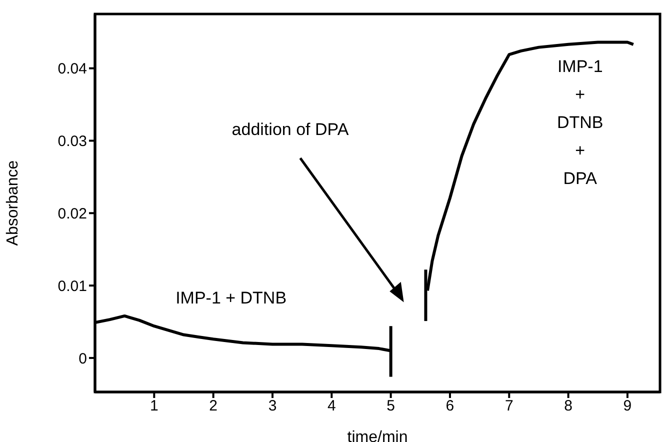  What do you see at coordinates (82, 359) in the screenshot?
I see `y-tick-label: 0` at bounding box center [82, 359].